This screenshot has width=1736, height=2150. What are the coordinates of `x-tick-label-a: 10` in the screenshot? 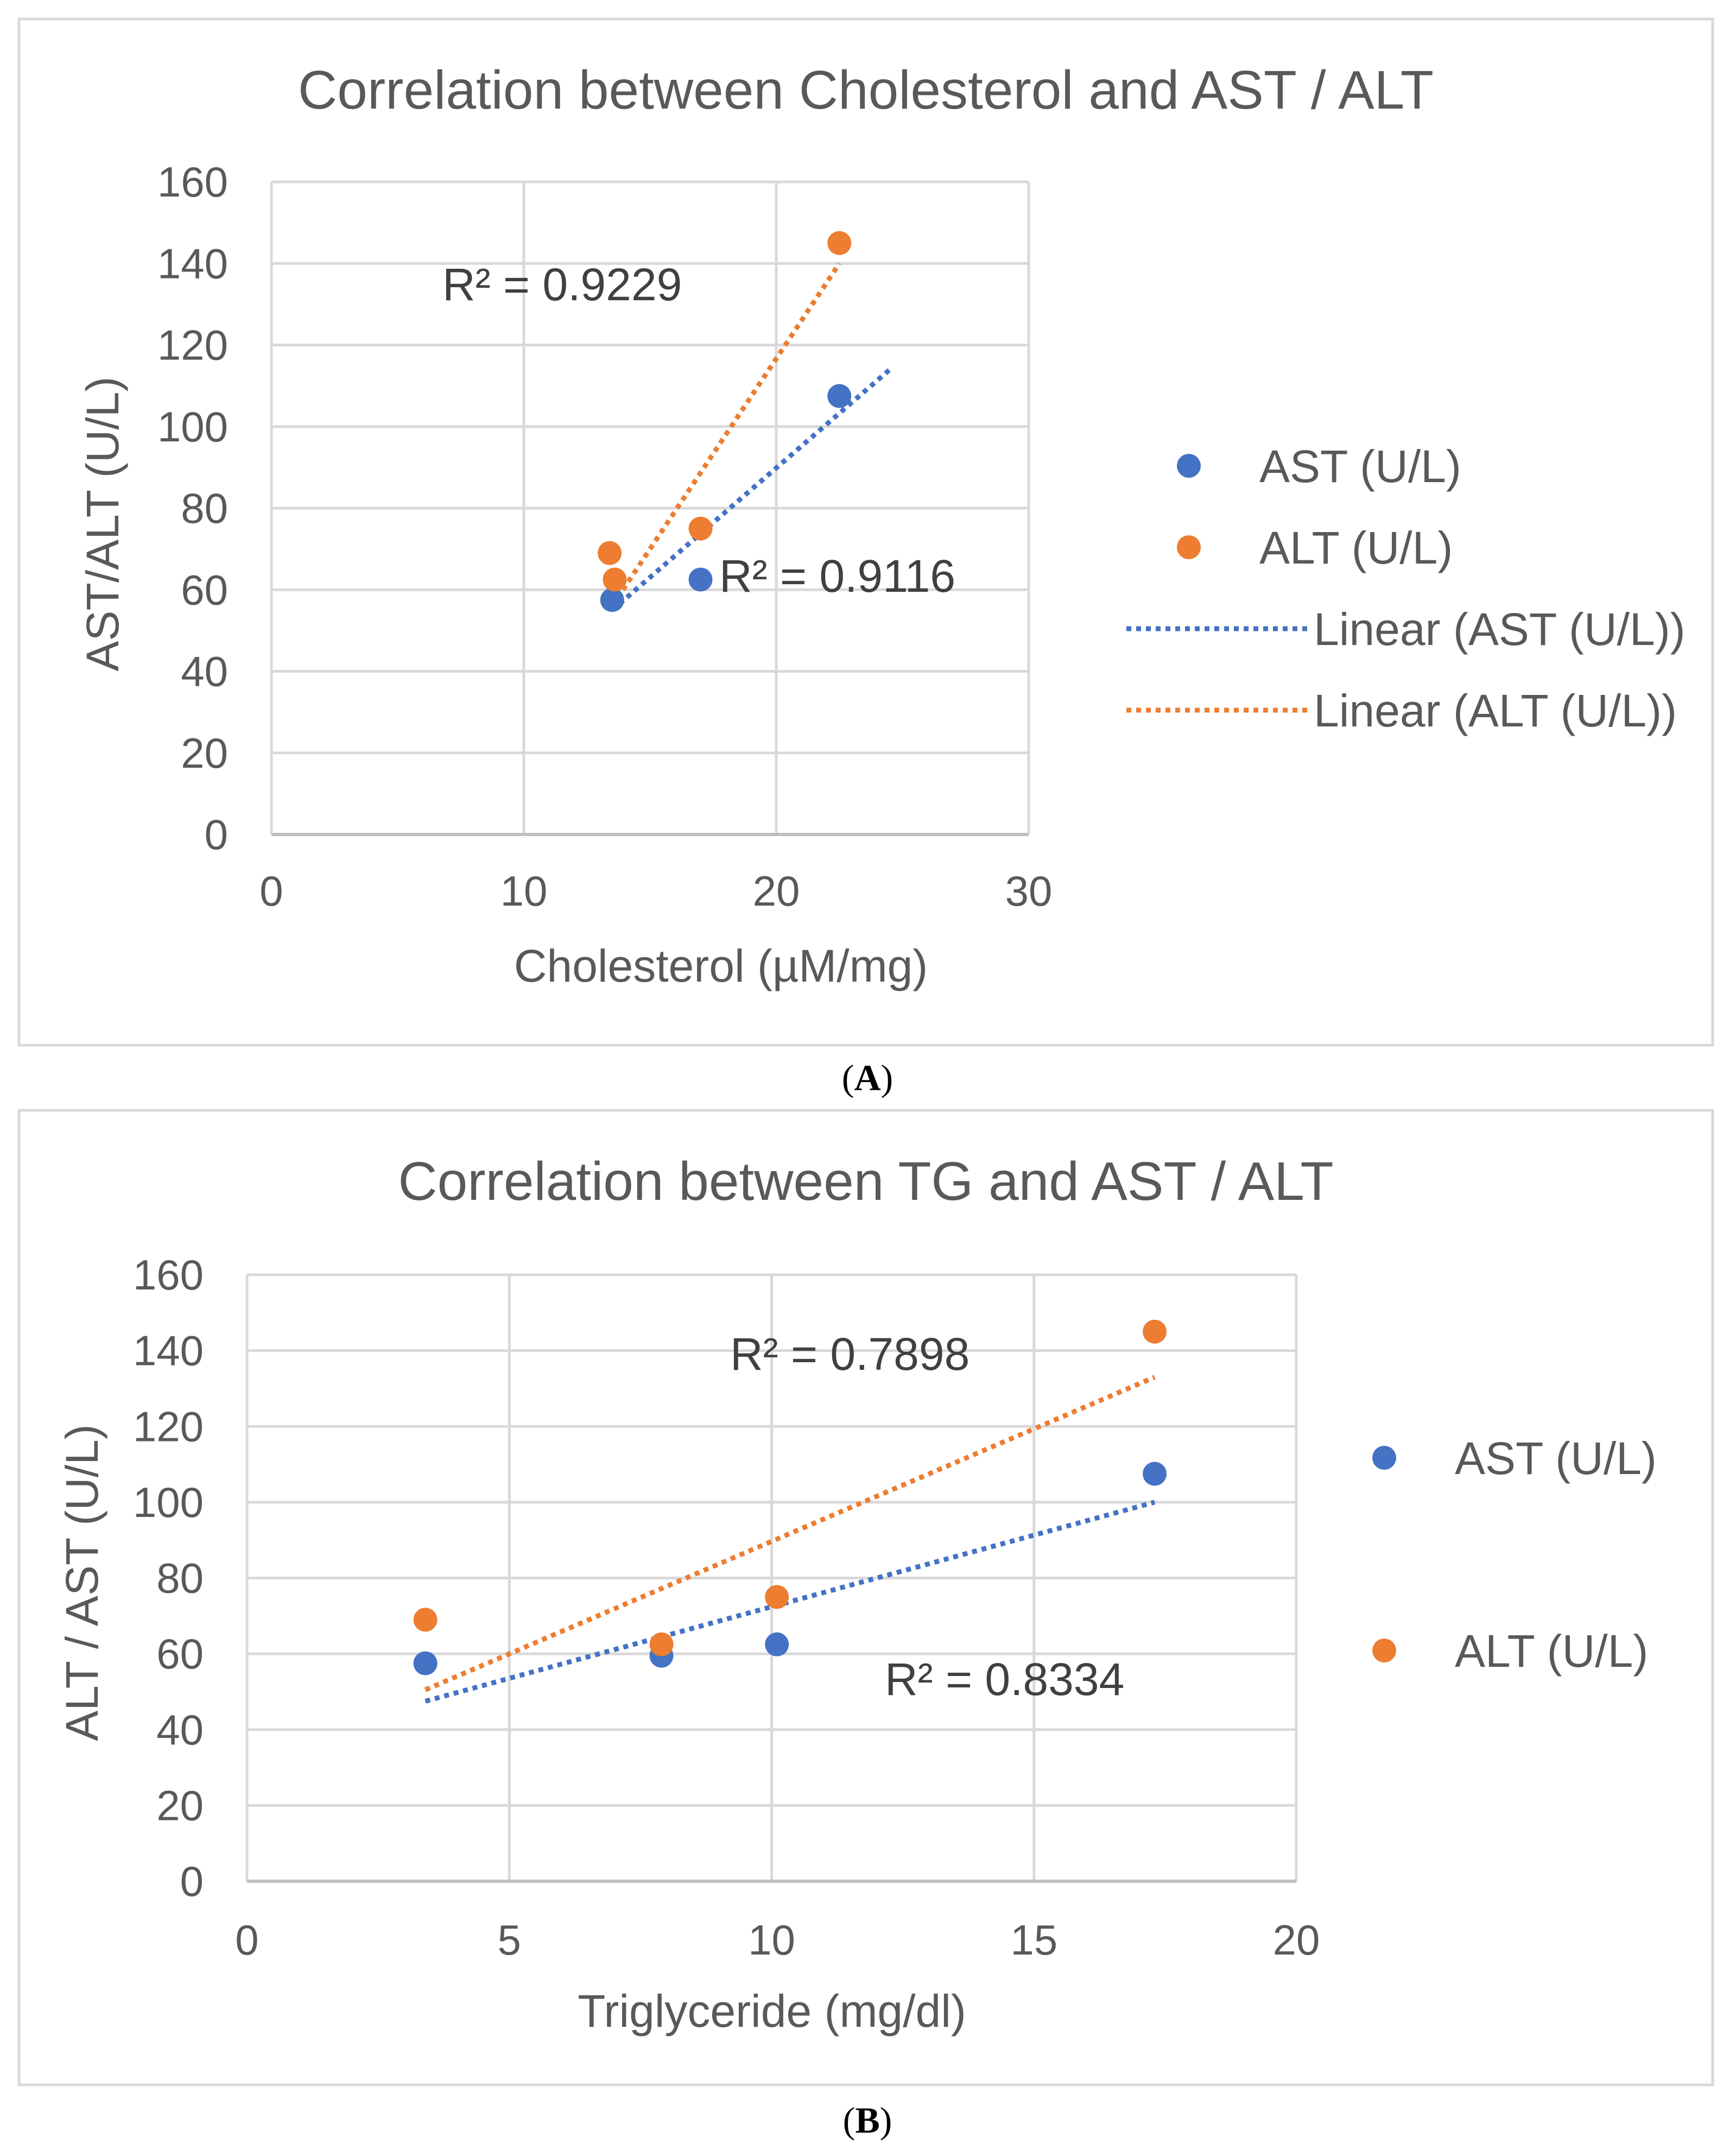 It's located at (524, 891).